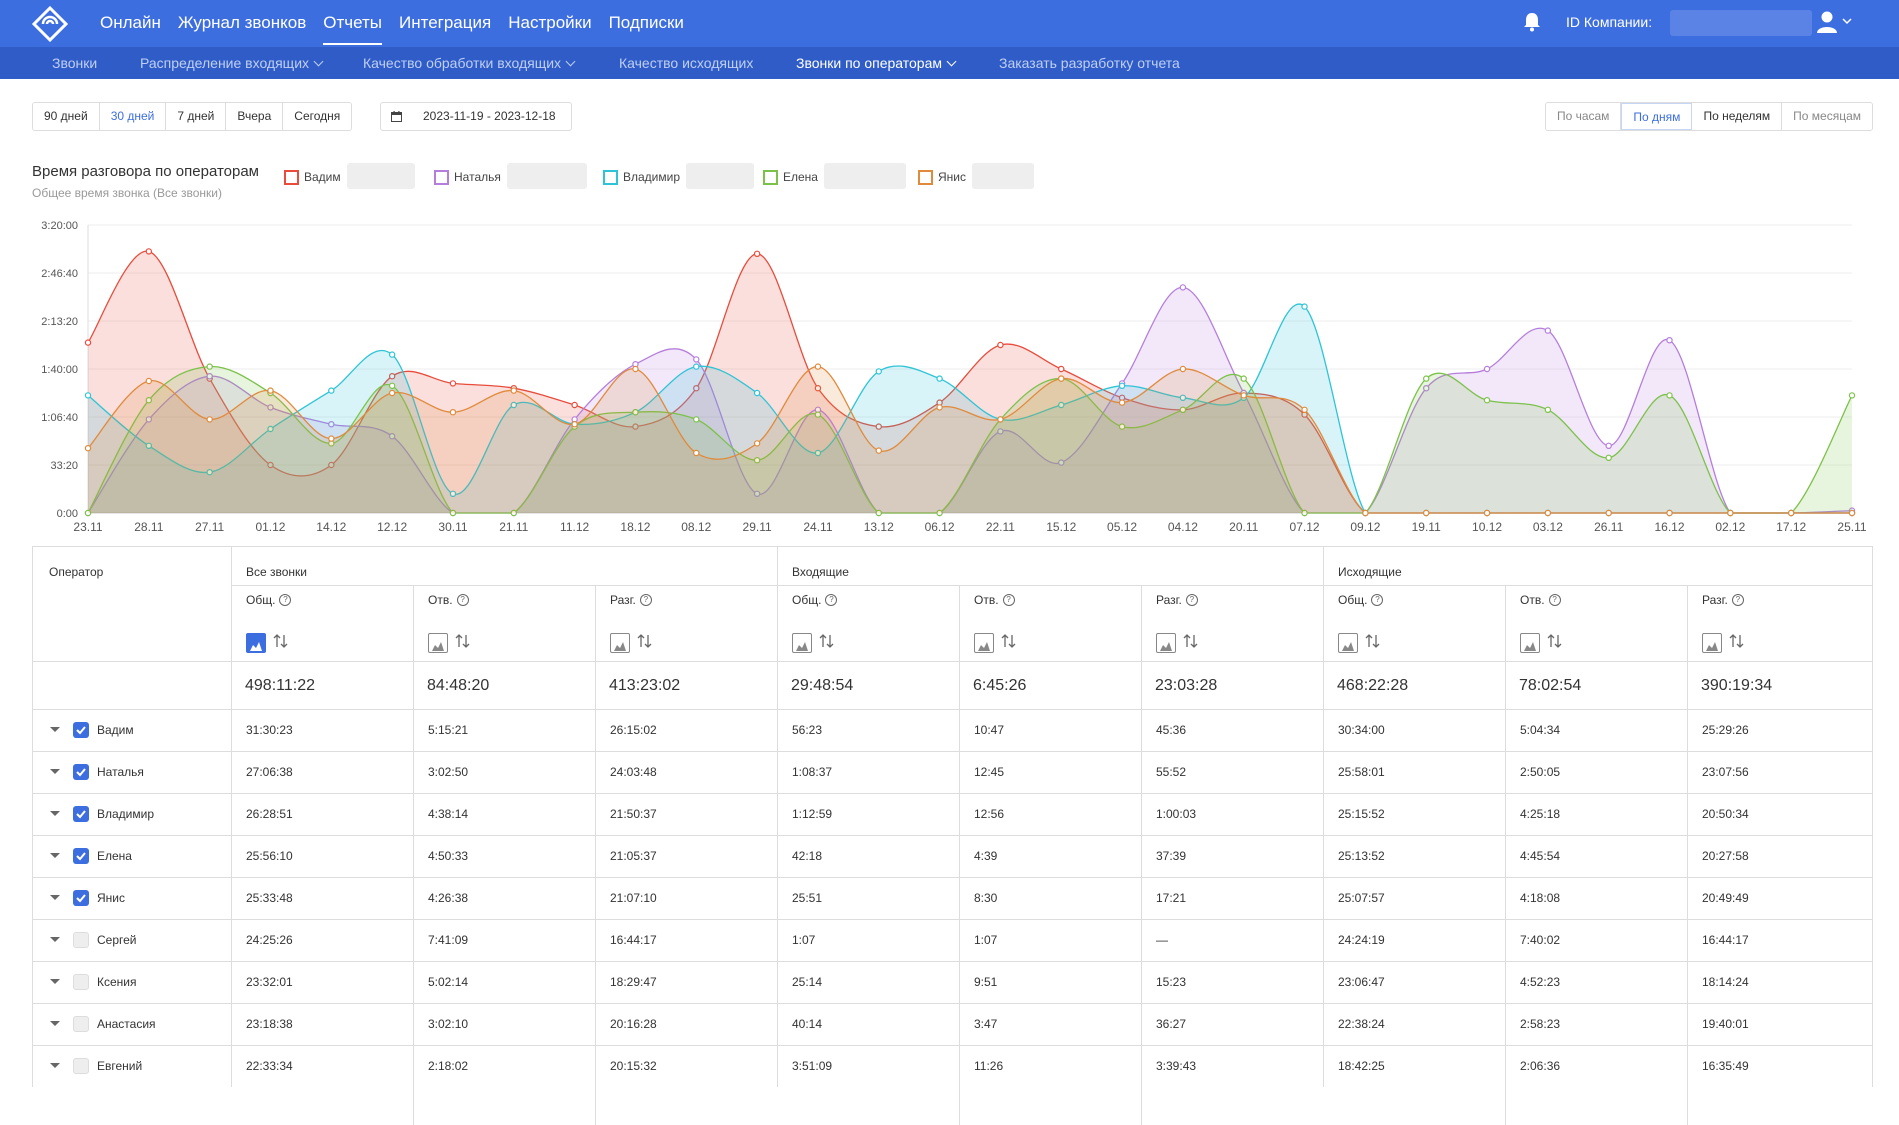  Describe the element at coordinates (679, 176) in the screenshot. I see `legend-item: Владимир` at that location.